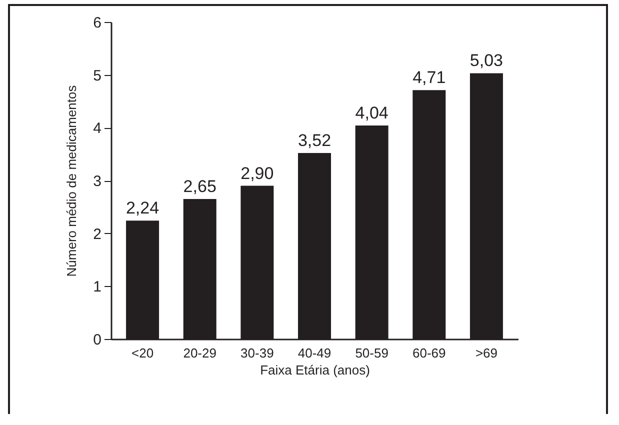  What do you see at coordinates (142, 353) in the screenshot?
I see `x-tick-label: <20` at bounding box center [142, 353].